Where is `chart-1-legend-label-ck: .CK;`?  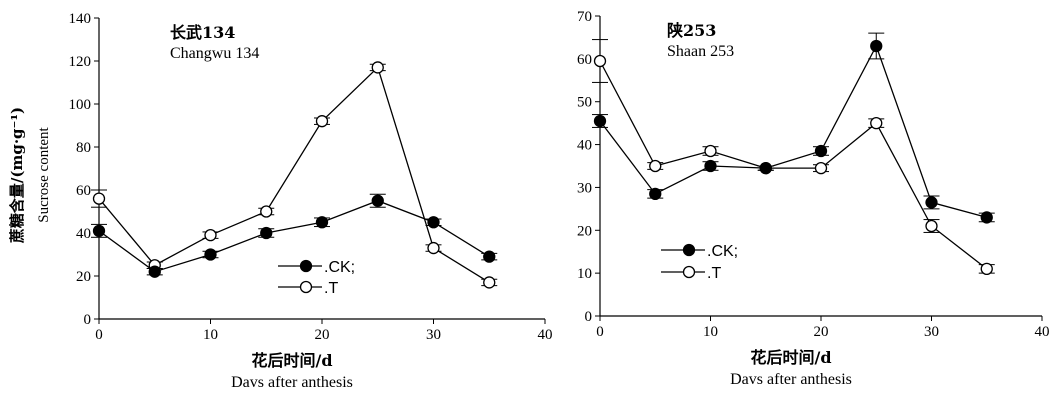
chart-1-legend-label-ck: .CK; is located at coordinates (339, 267).